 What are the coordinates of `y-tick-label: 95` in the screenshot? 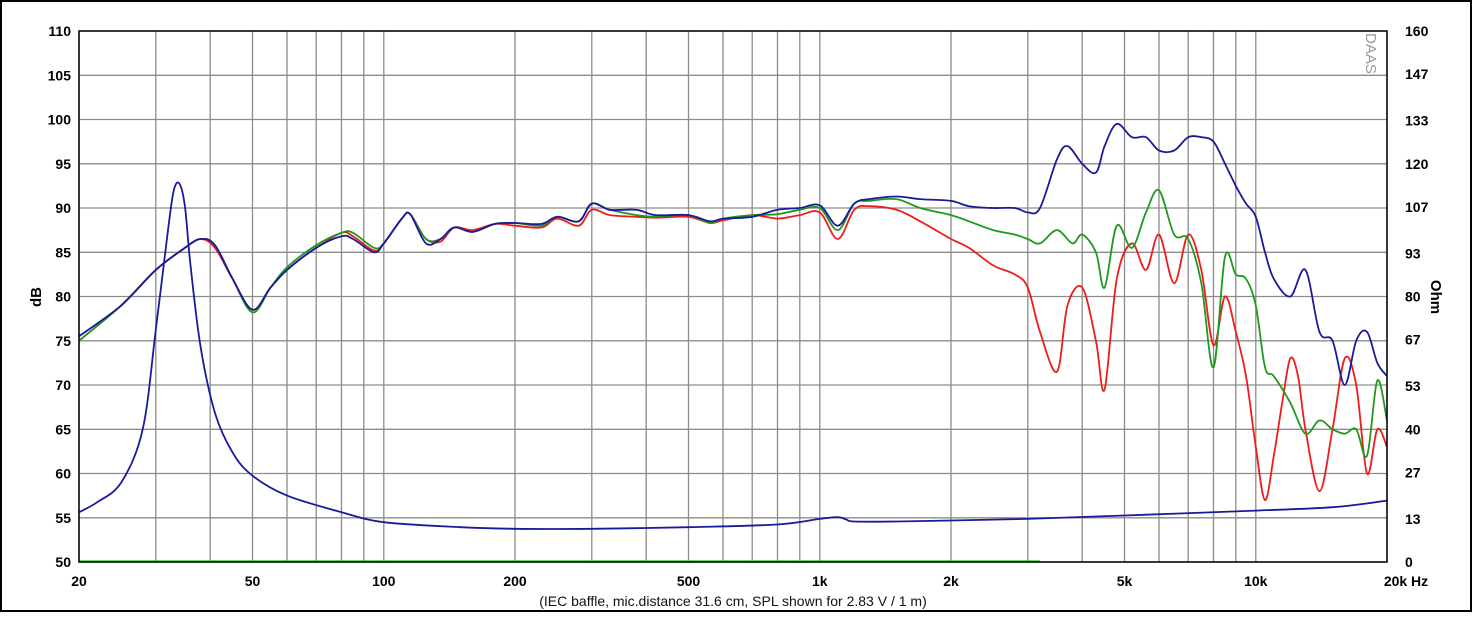 It's located at (63, 164).